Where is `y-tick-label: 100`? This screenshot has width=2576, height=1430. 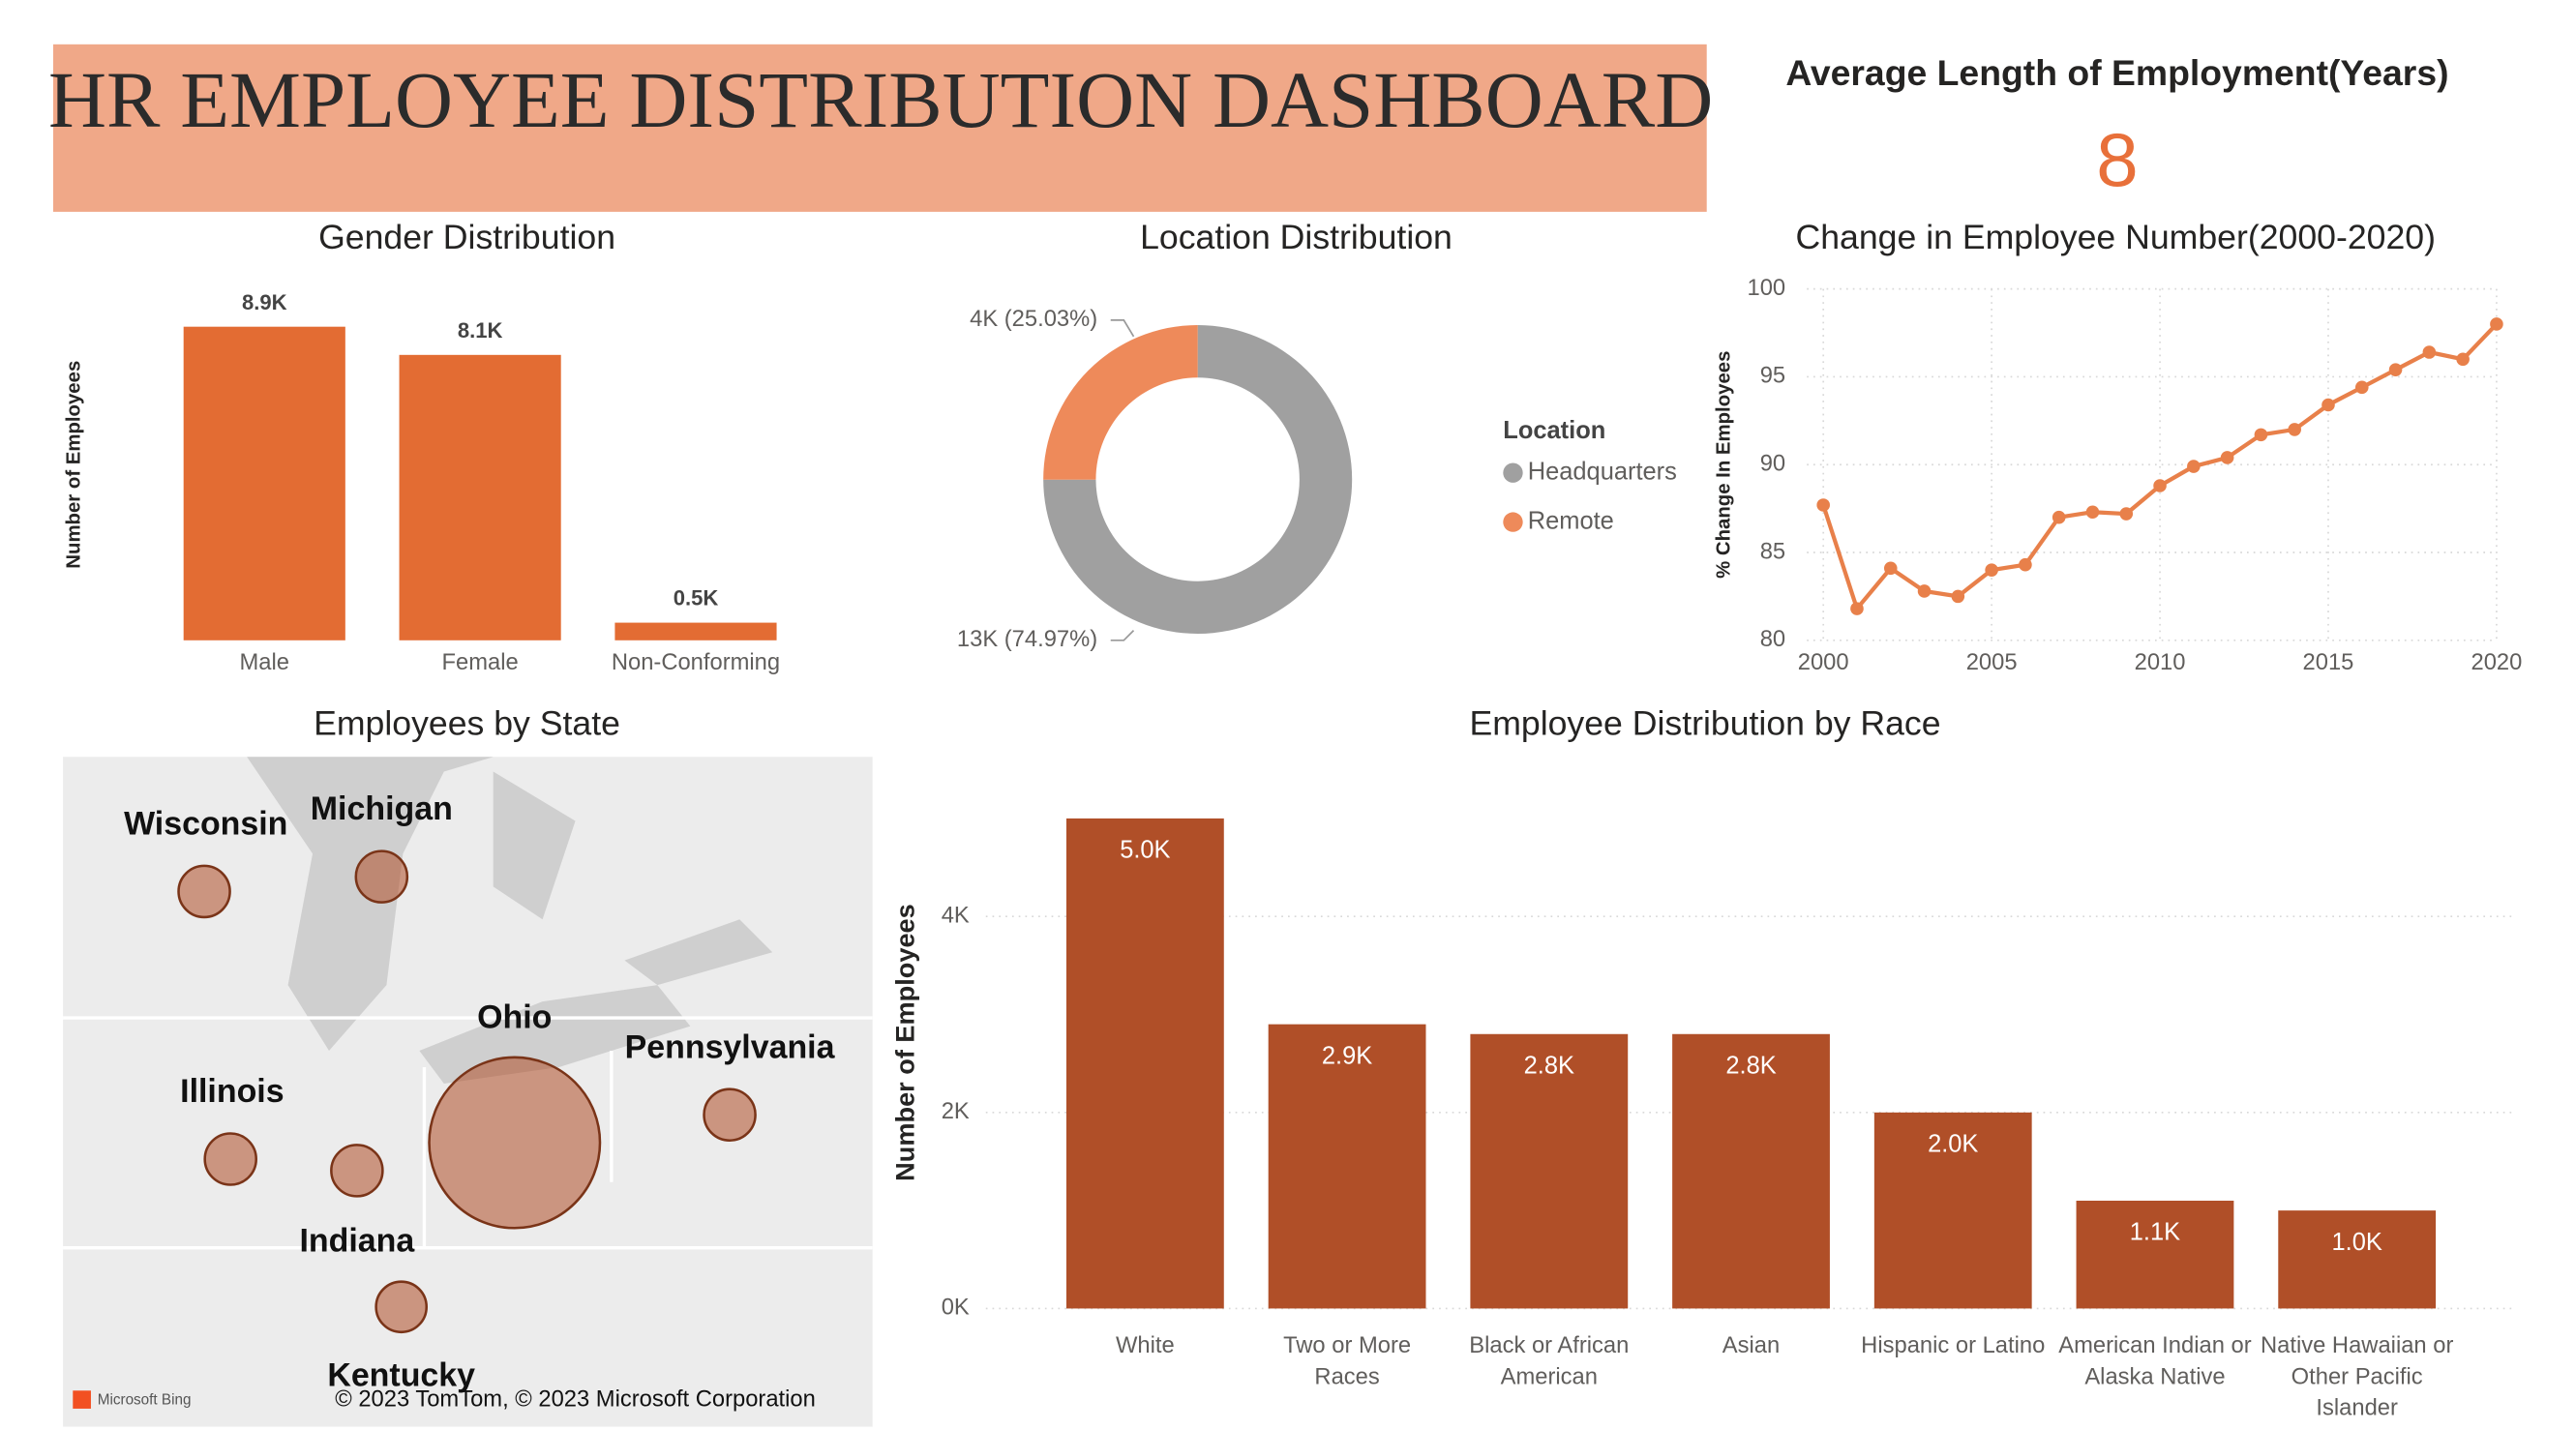 y-tick-label: 100 is located at coordinates (1767, 288).